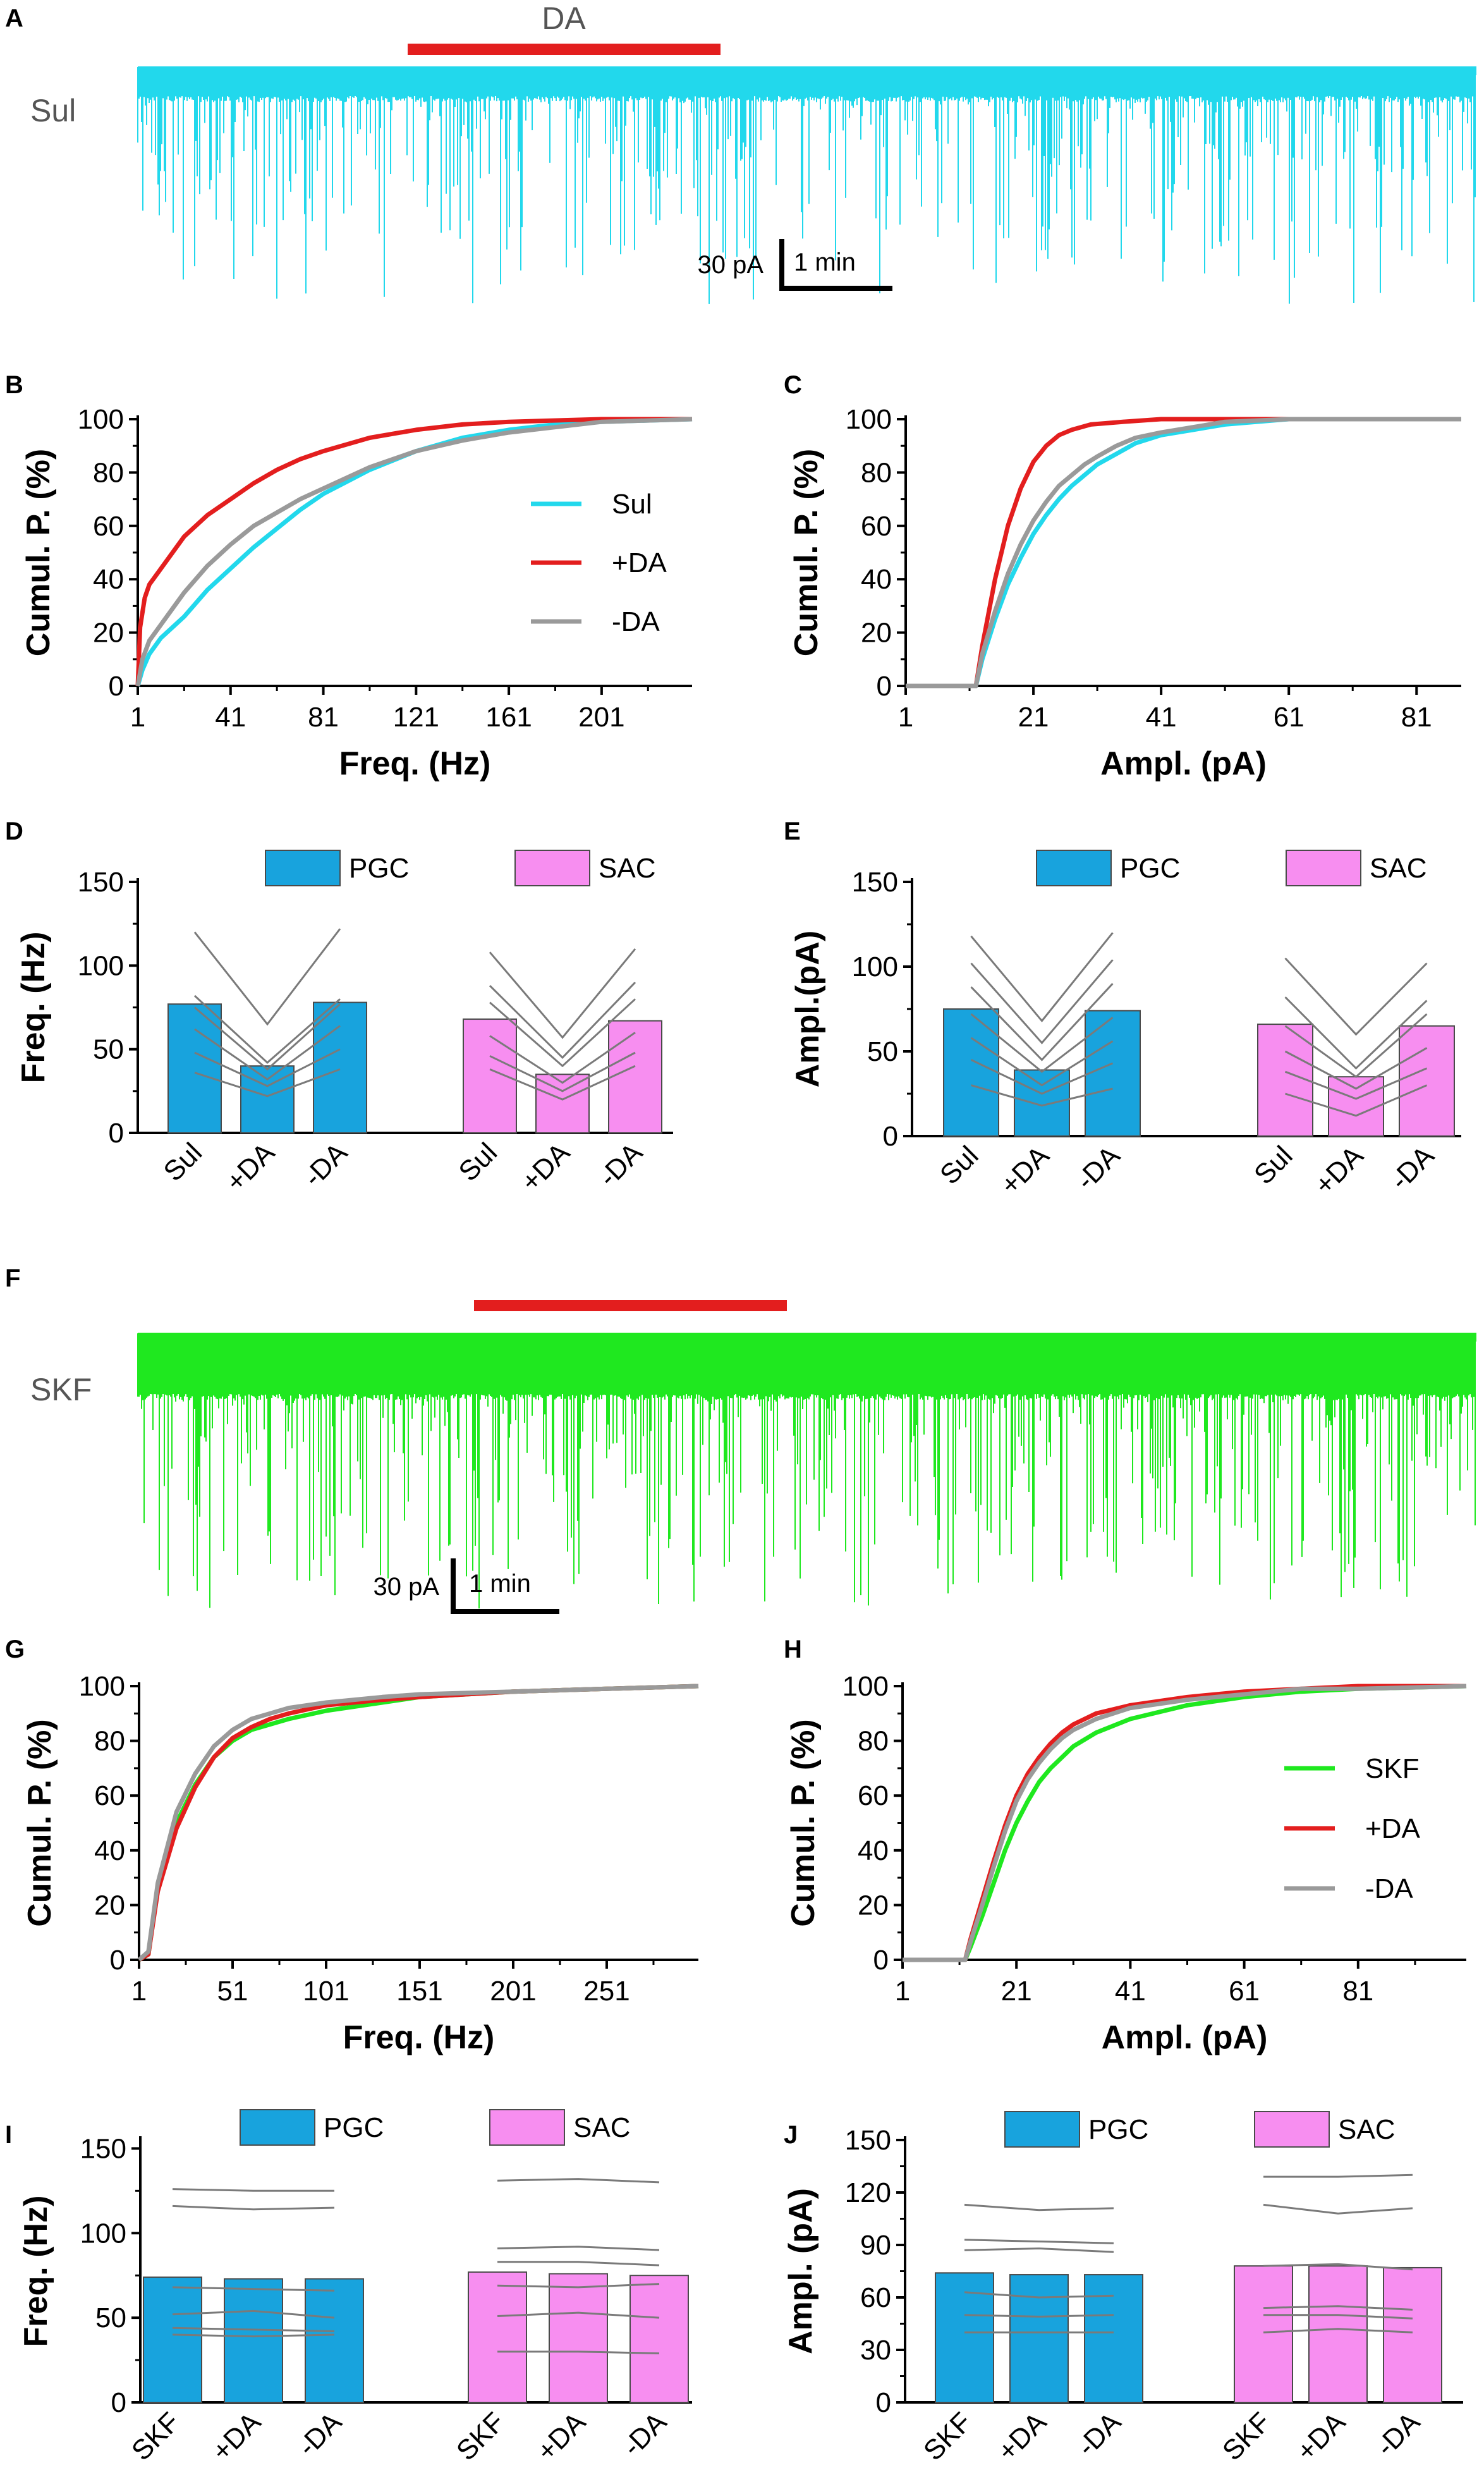  Describe the element at coordinates (639, 562) in the screenshot. I see `legend-label: +DA` at that location.